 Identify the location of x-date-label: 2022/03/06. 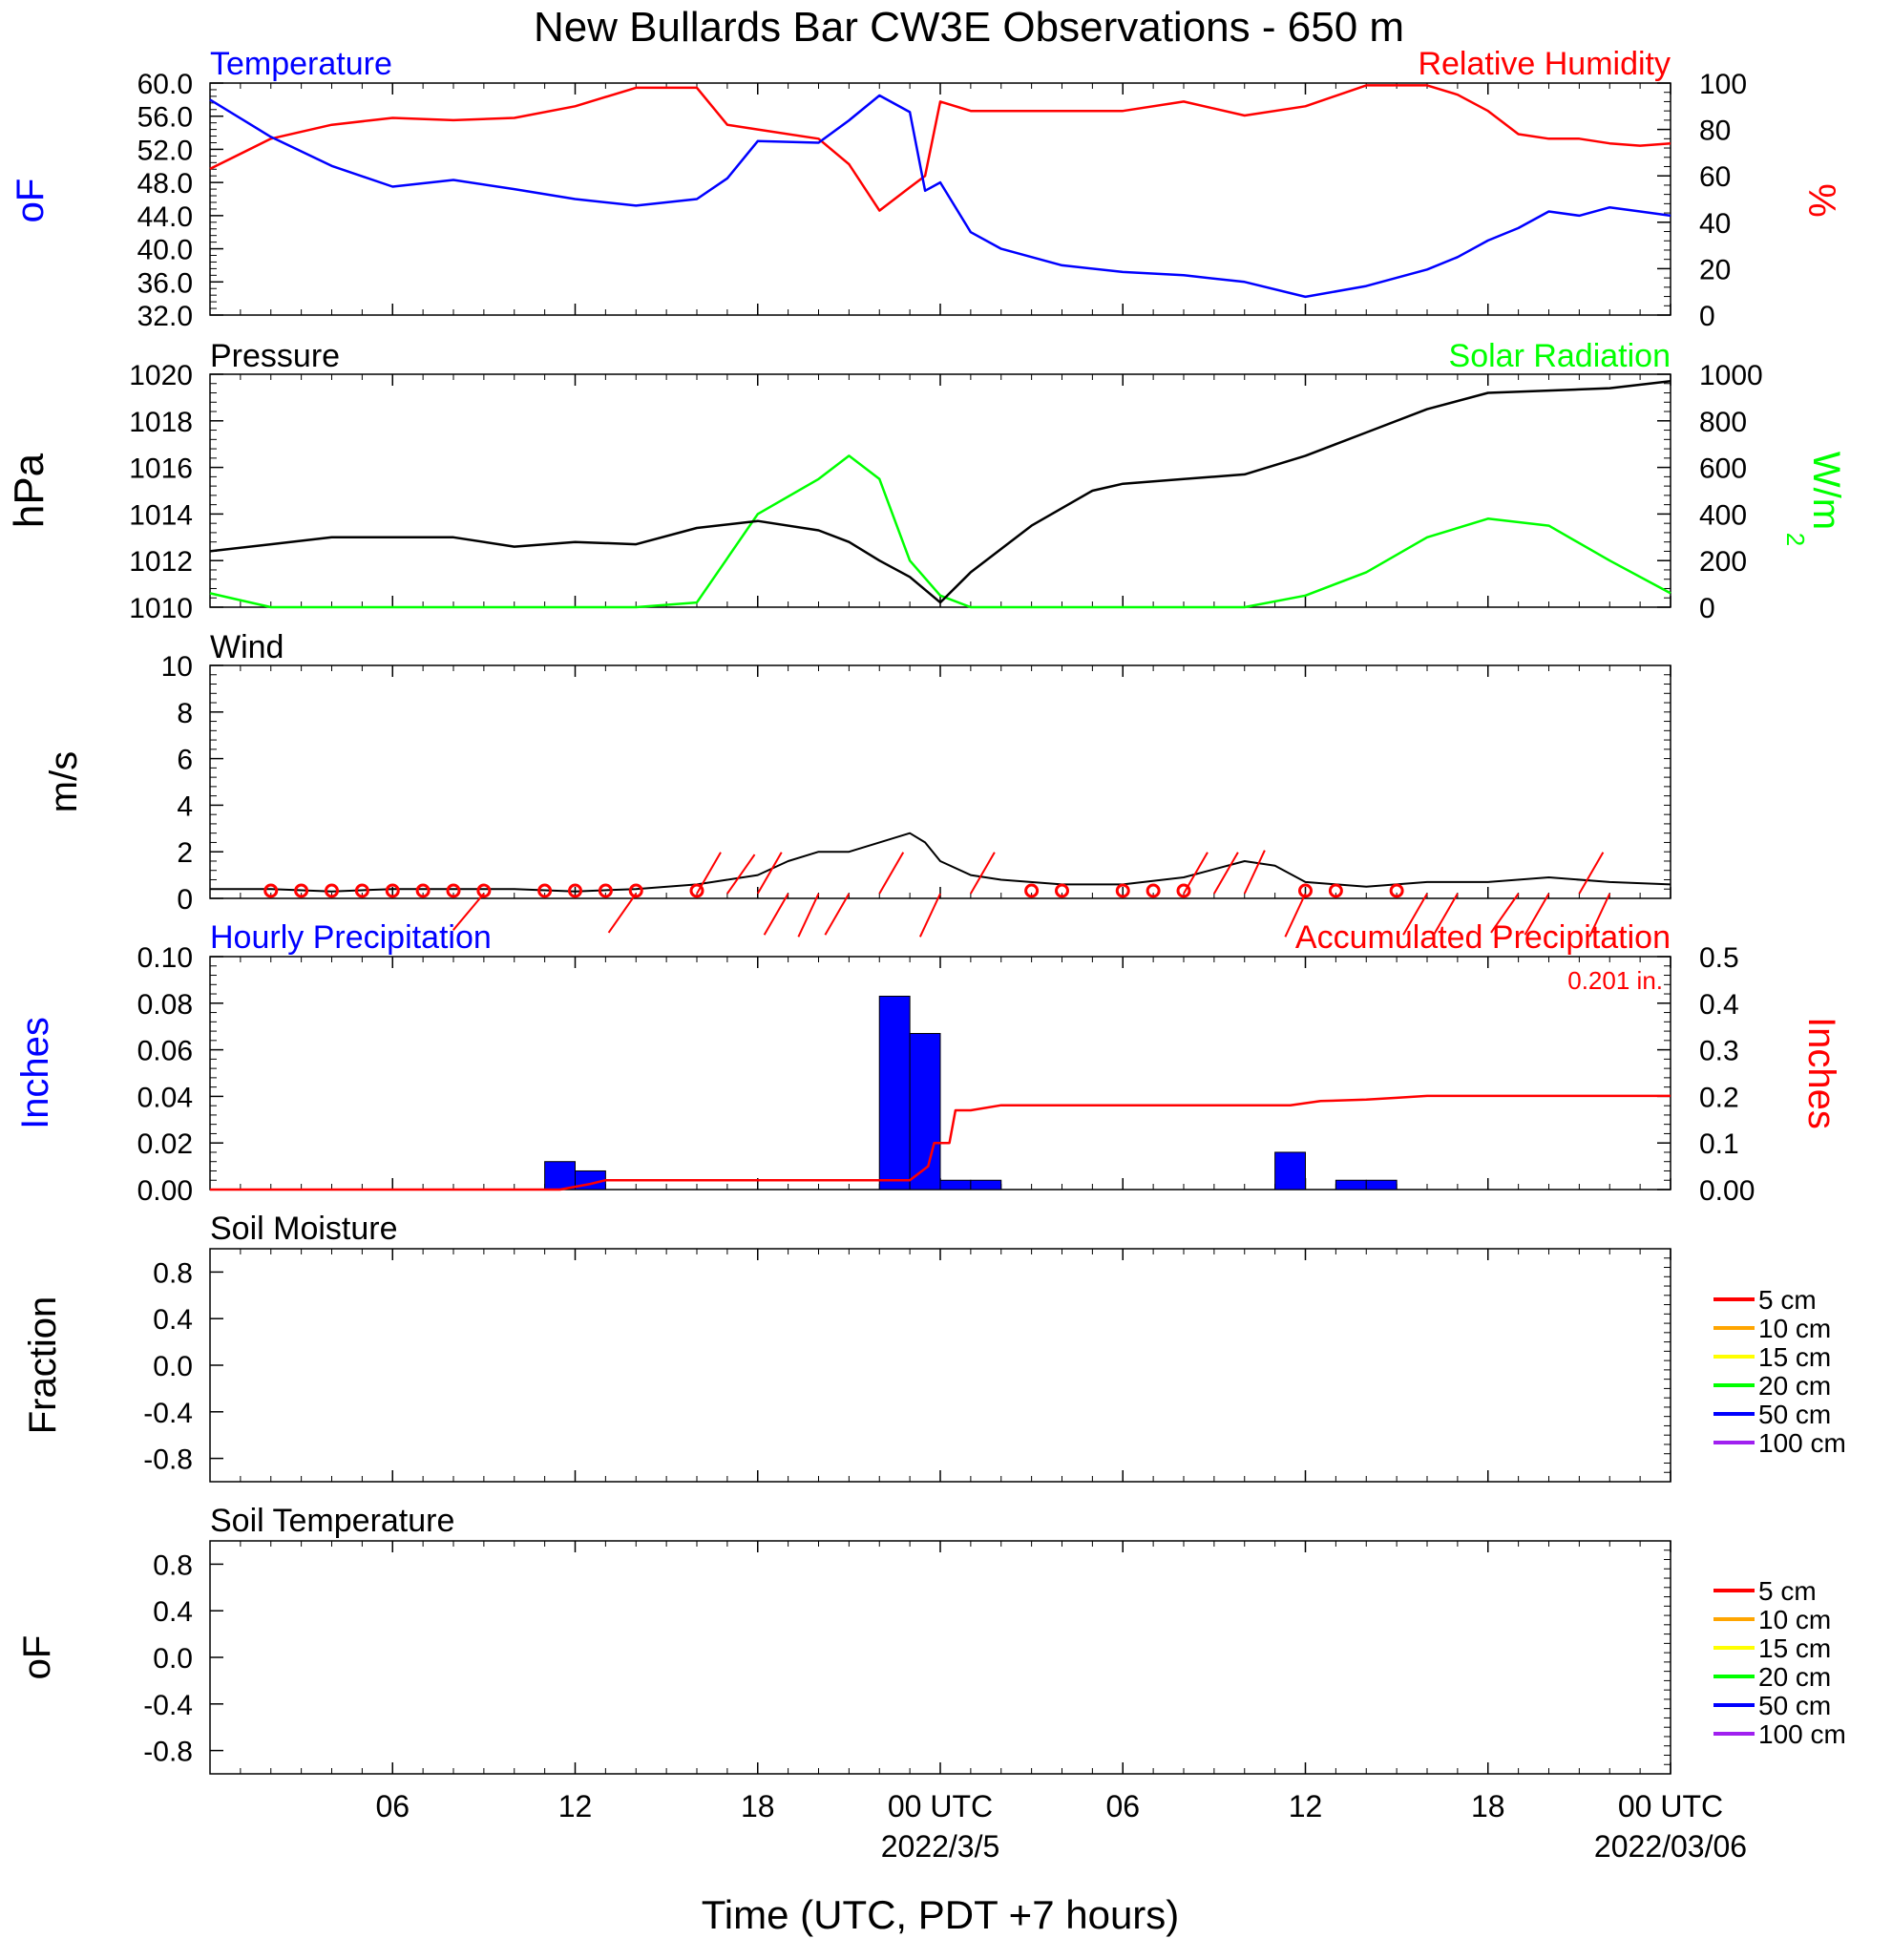
(1670, 1846).